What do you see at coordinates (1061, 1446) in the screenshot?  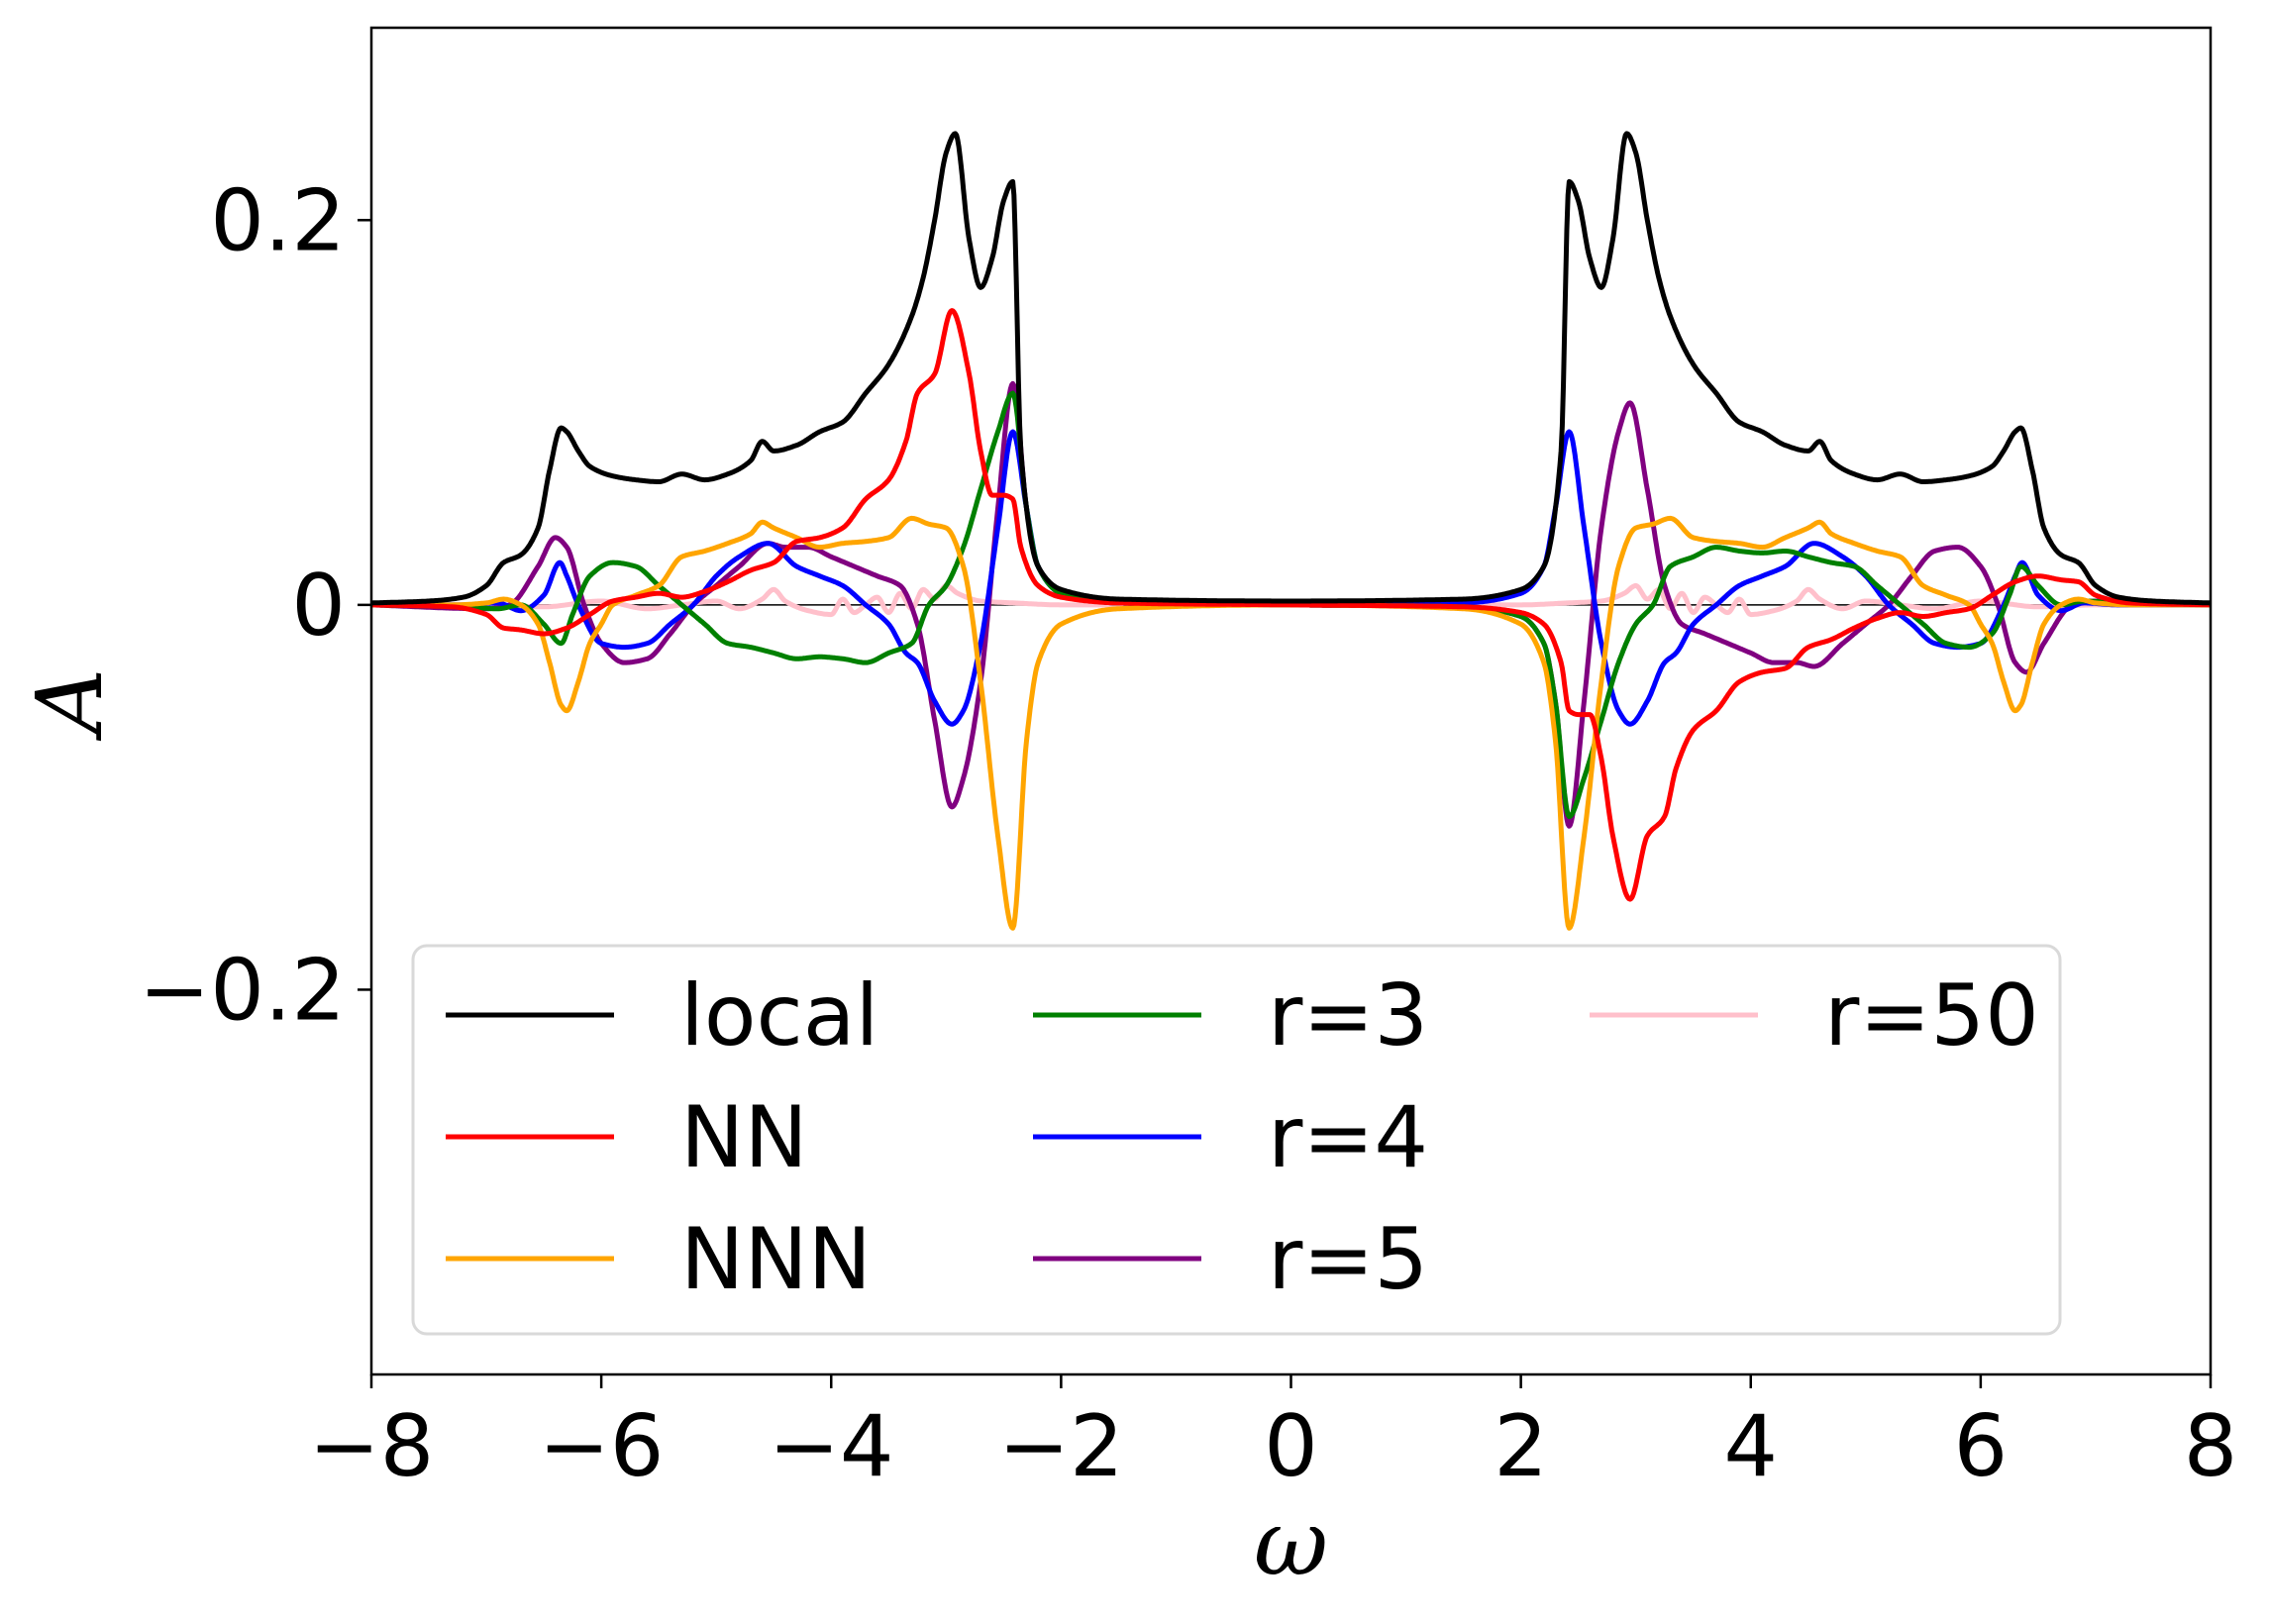 I see `x-tick-label: −2` at bounding box center [1061, 1446].